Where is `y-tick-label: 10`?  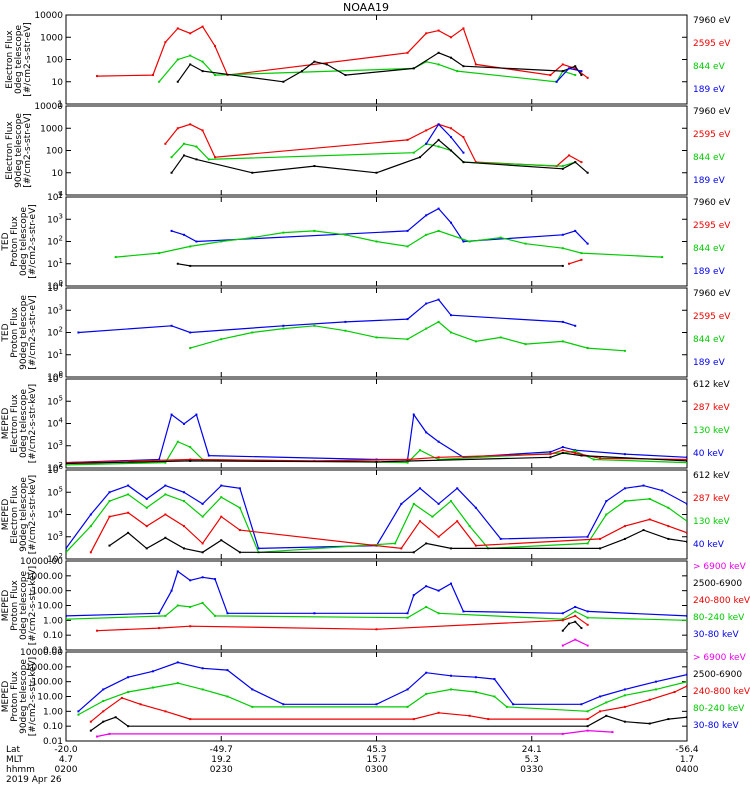 y-tick-label: 10 is located at coordinates (58, 174).